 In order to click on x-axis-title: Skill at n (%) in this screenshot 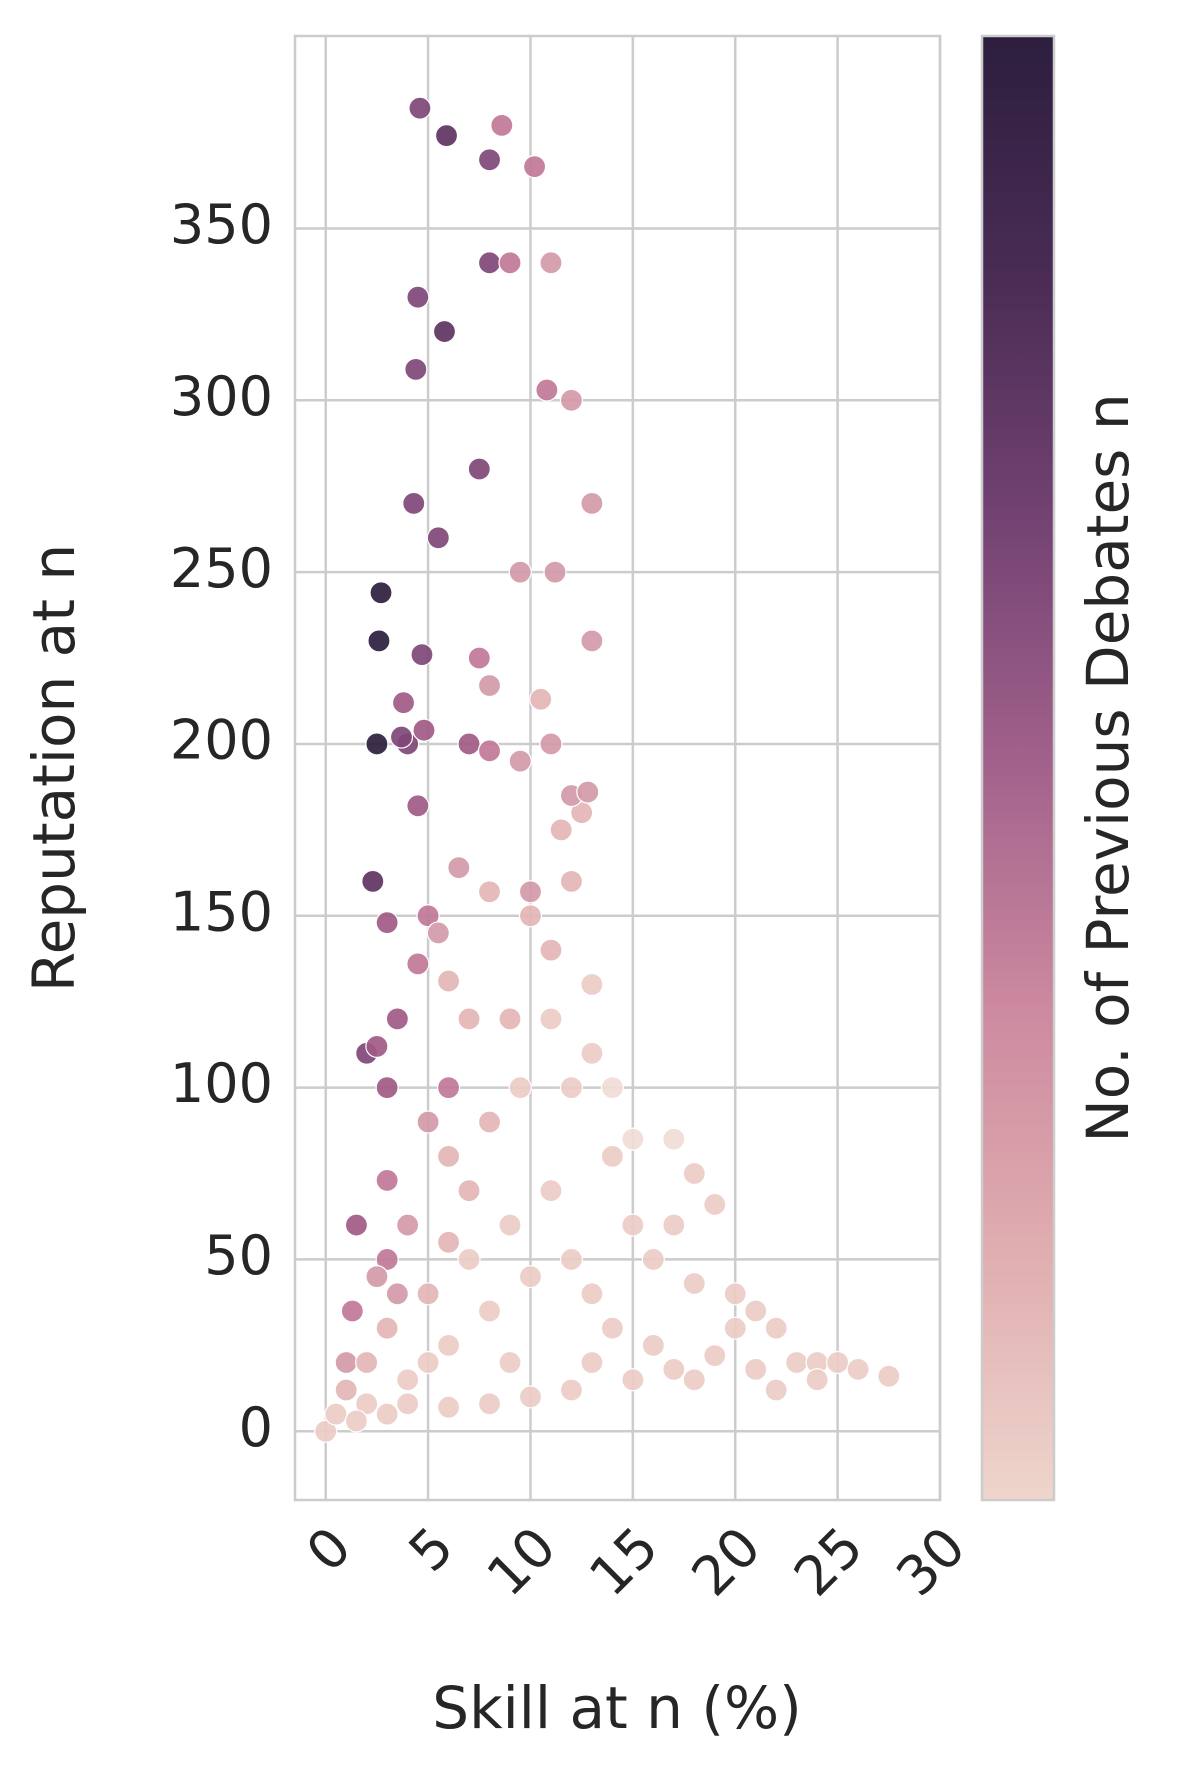, I will do `click(616, 1708)`.